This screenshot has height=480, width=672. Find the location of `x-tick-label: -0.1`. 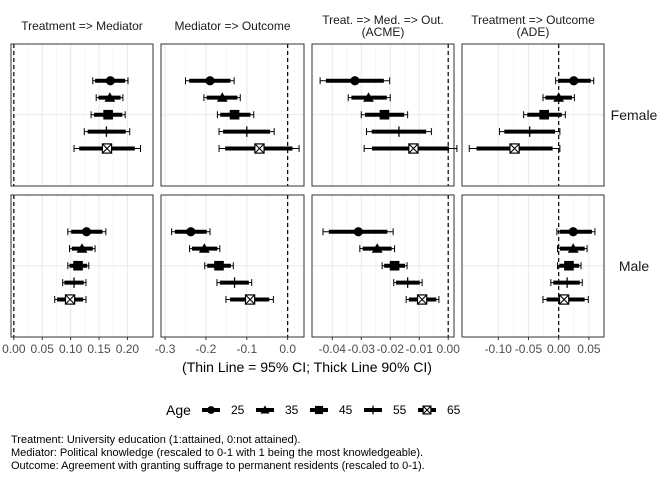

x-tick-label: -0.1 is located at coordinates (246, 349).